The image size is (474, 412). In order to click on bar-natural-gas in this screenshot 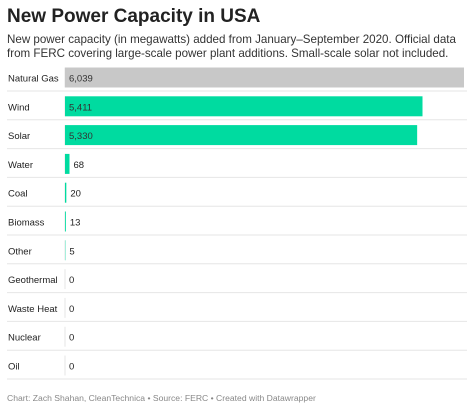, I will do `click(264, 77)`.